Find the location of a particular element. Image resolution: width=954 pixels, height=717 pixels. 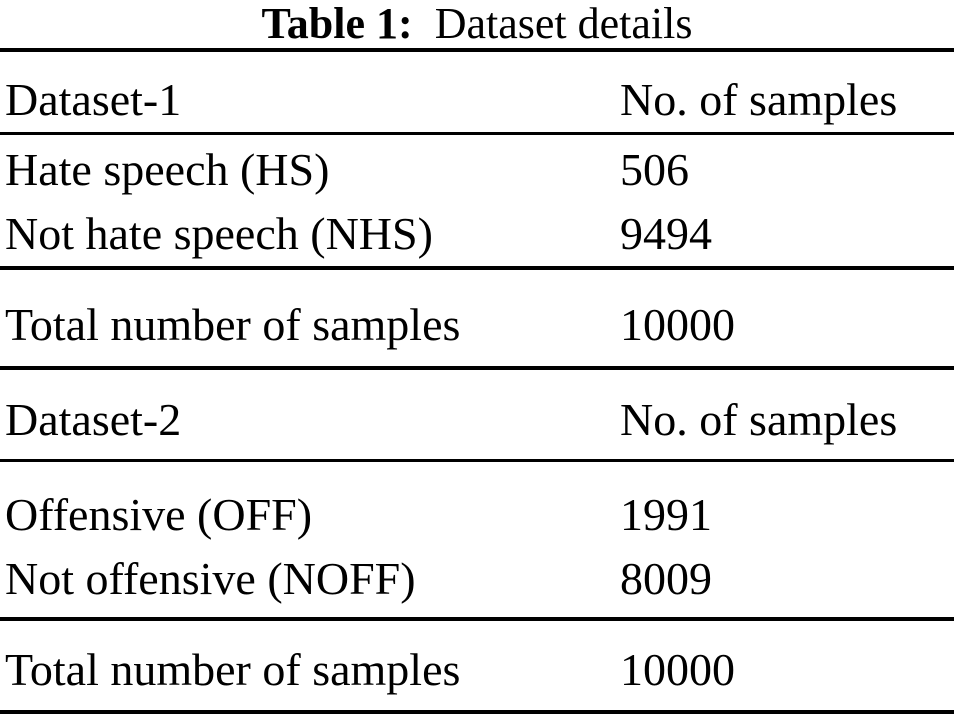

table-row: Not offensive (NOFF) 8009 is located at coordinates (477, 579).